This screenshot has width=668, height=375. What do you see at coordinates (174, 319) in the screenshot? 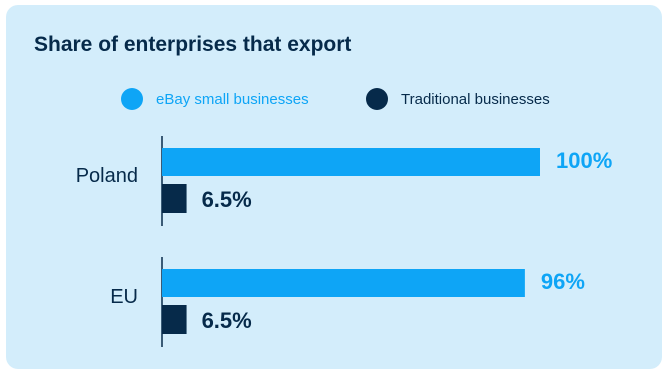
I see `bar-traditional-eu` at bounding box center [174, 319].